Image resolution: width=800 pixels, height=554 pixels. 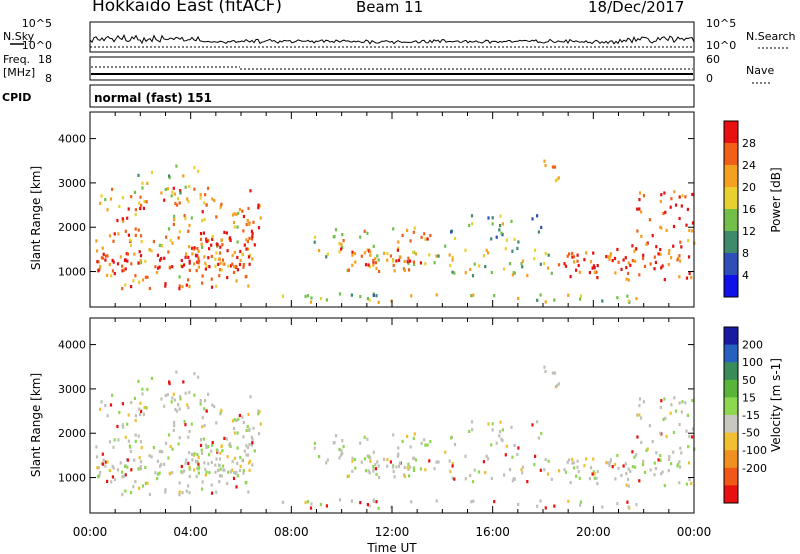 What do you see at coordinates (19, 36) in the screenshot?
I see `nsky-label: N.Sky` at bounding box center [19, 36].